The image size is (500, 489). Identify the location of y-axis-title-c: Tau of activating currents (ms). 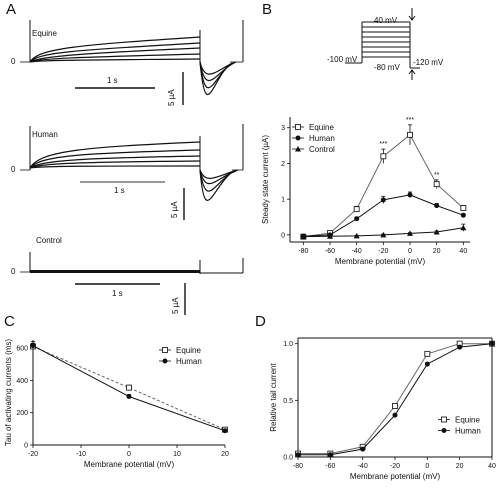
(8, 392).